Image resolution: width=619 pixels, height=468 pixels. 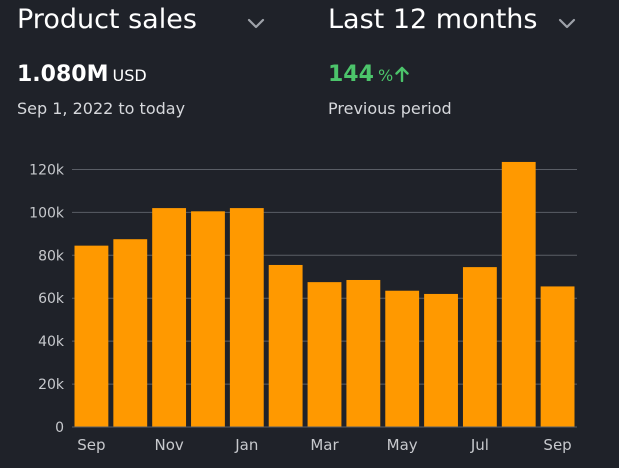 What do you see at coordinates (51, 256) in the screenshot?
I see `y-tick-label: 80k` at bounding box center [51, 256].